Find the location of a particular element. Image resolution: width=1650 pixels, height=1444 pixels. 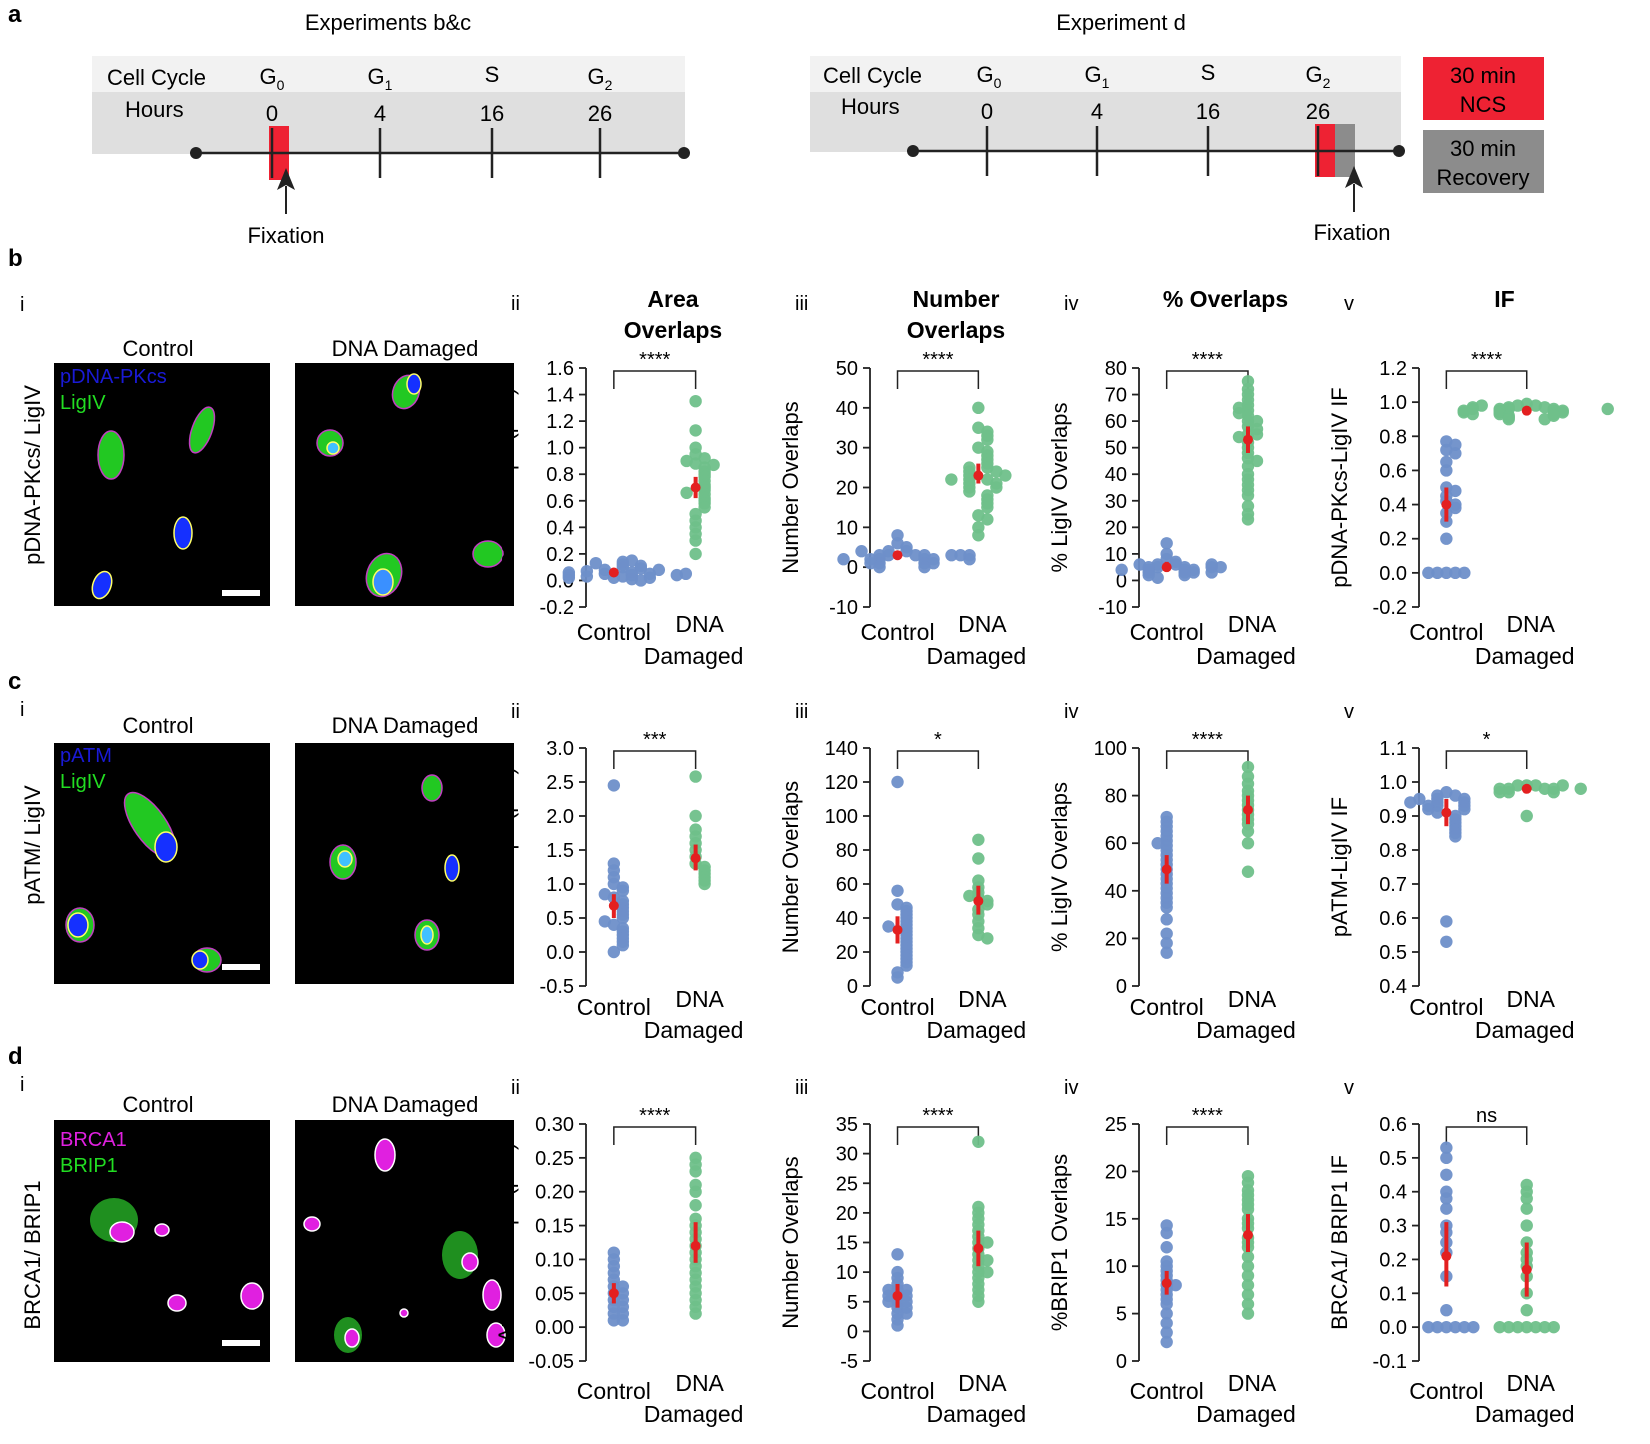

y-axis-label: %BRIP1 Overlaps is located at coordinates (1059, 1242).